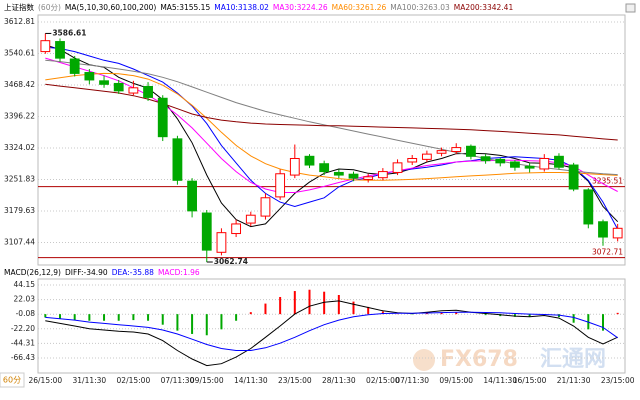 The image size is (640, 400). What do you see at coordinates (530, 380) in the screenshot?
I see `x-tick-label: 16/15:00` at bounding box center [530, 380].